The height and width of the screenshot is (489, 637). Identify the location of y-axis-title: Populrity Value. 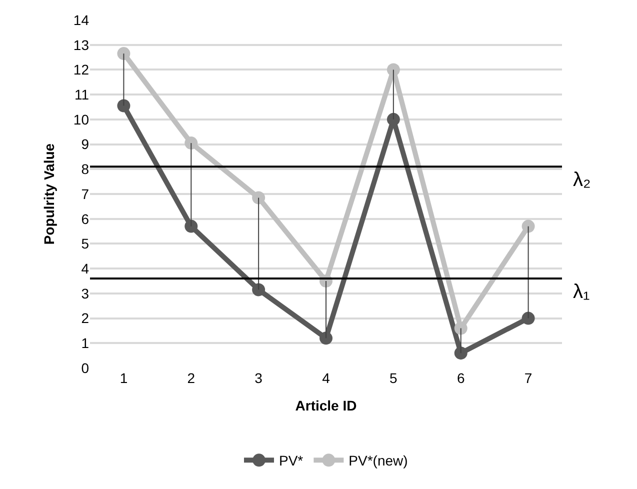
(49, 194).